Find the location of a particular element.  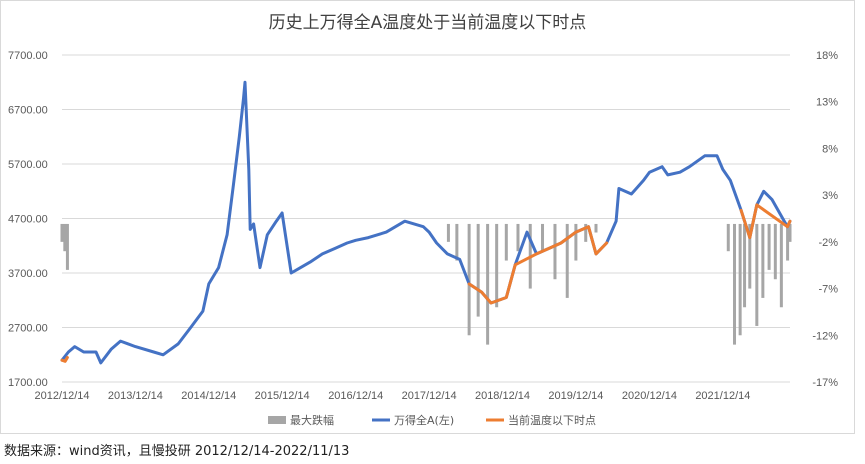

legend-swatch-bars is located at coordinates (277, 420).